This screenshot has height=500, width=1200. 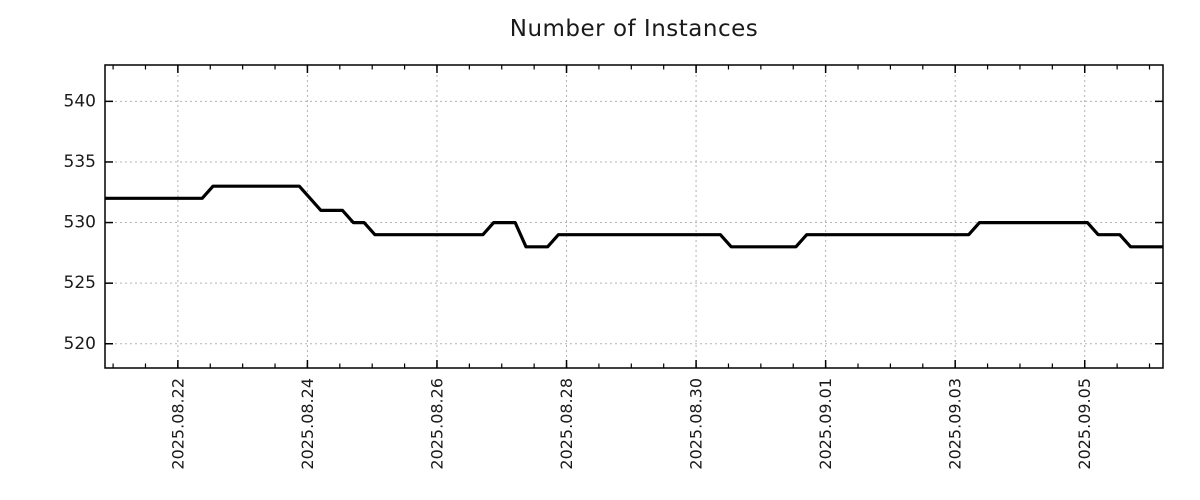 I want to click on x-tick-label: 2025.09.01, so click(x=825, y=424).